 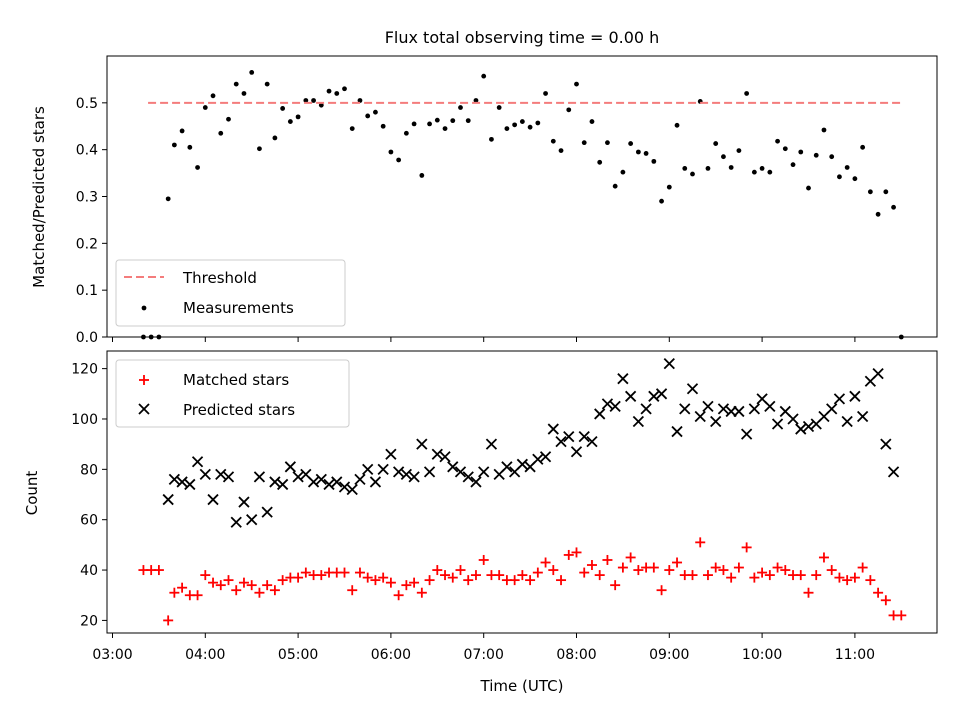 What do you see at coordinates (232, 393) in the screenshot?
I see `count-legend: Matched stars Predicted stars` at bounding box center [232, 393].